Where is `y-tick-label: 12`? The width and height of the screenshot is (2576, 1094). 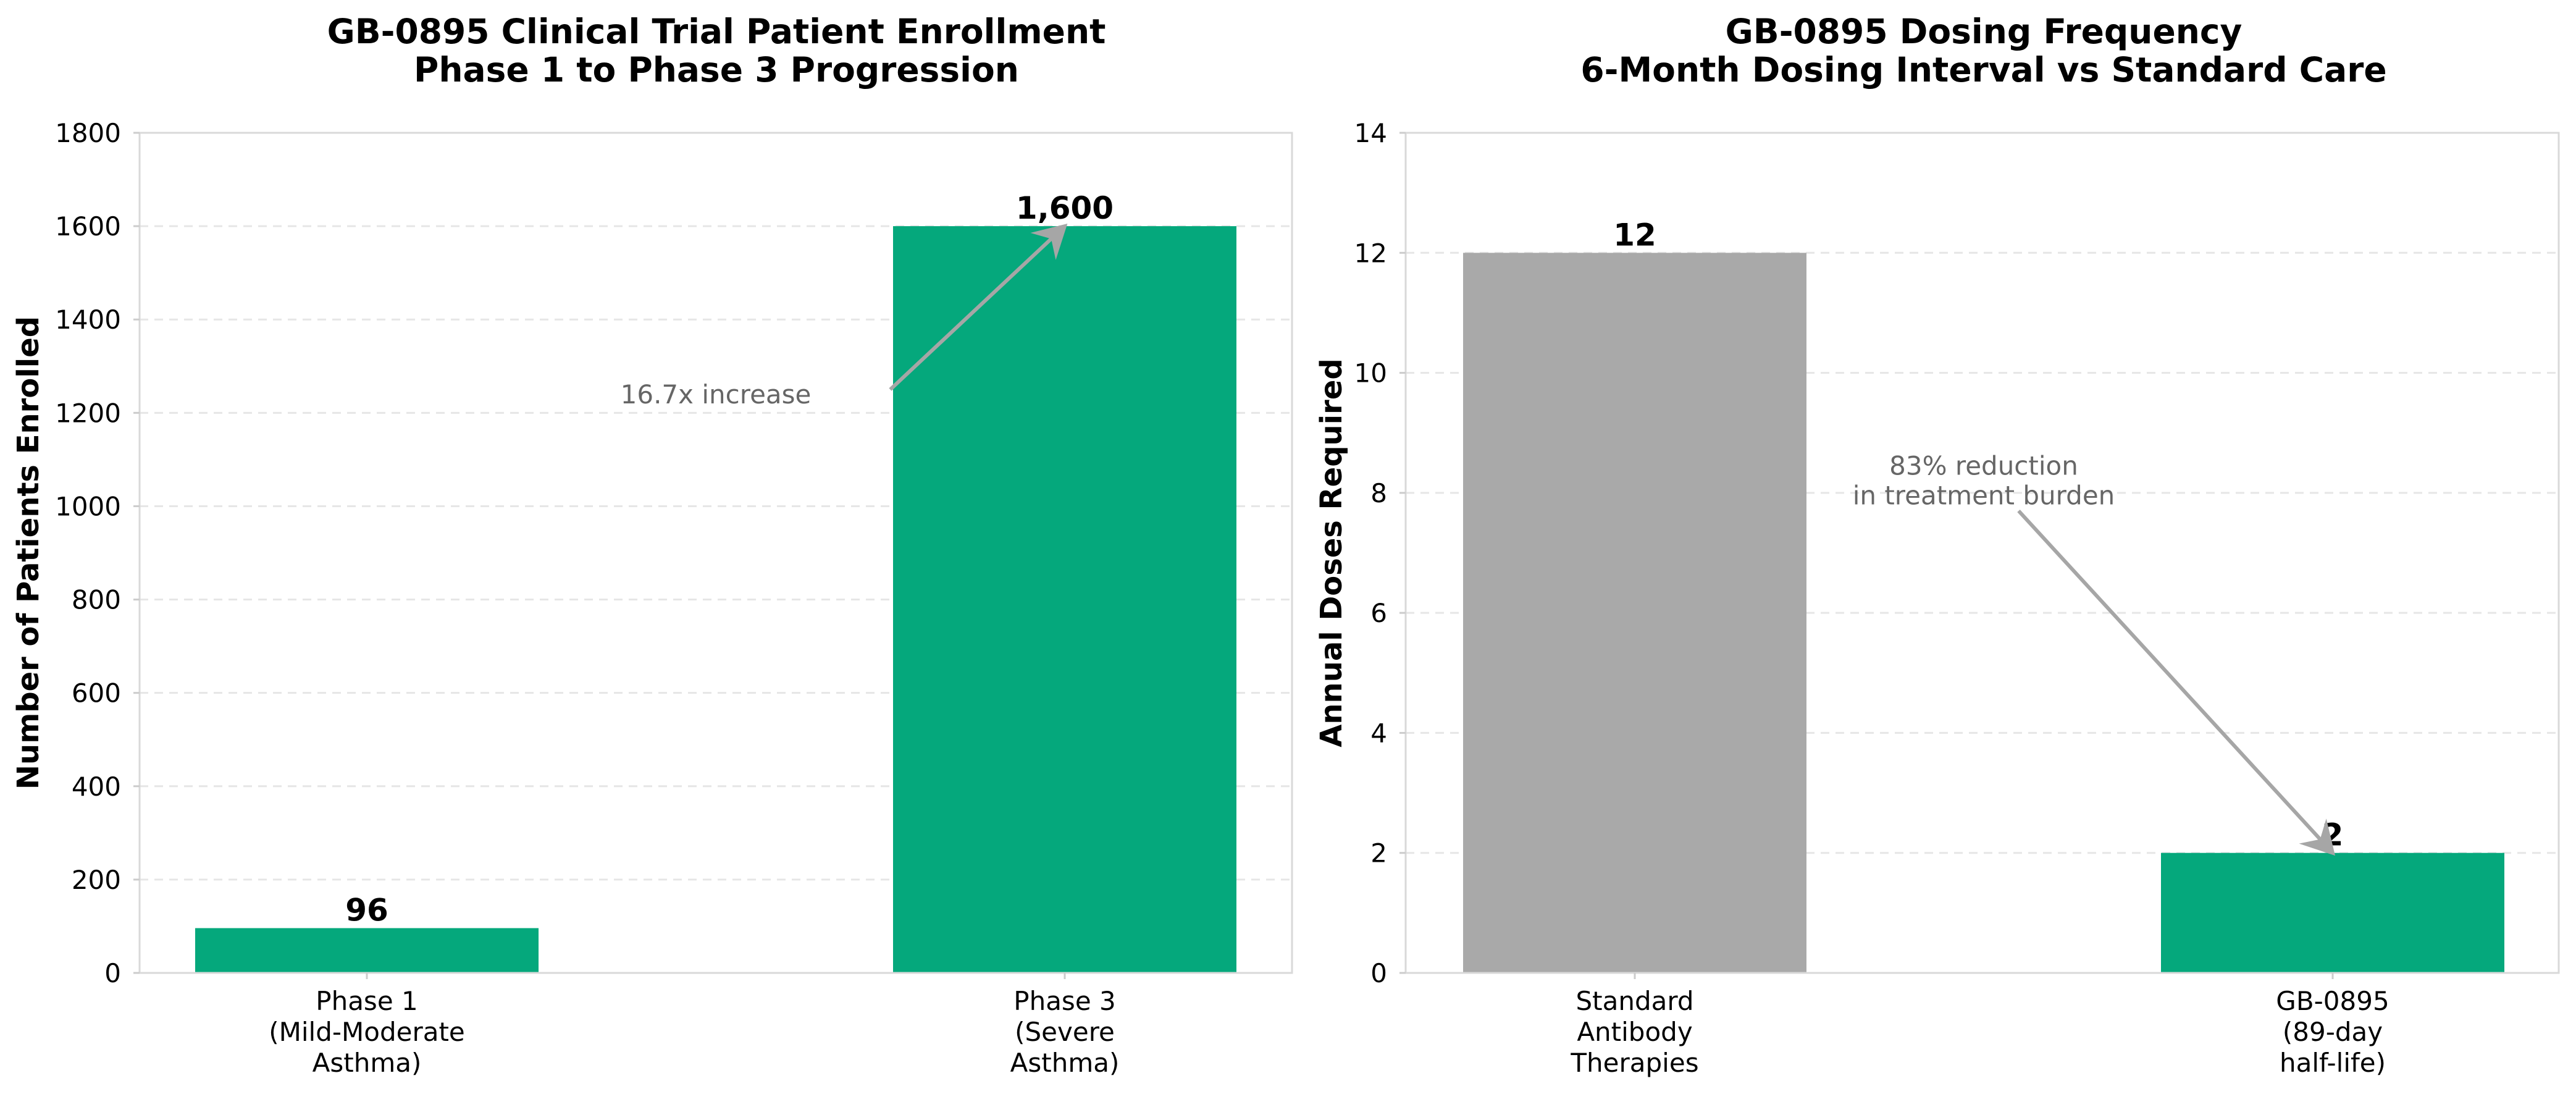 y-tick-label: 12 is located at coordinates (1370, 253).